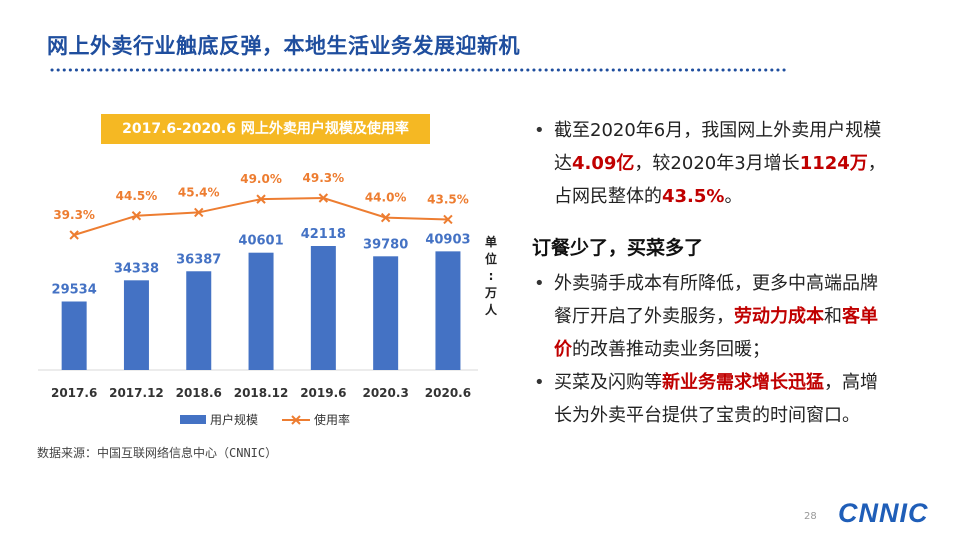 This screenshot has width=960, height=540. I want to click on page-title: 网上外卖行业触底反弹，本地生活业务发展迎新机, so click(283, 46).